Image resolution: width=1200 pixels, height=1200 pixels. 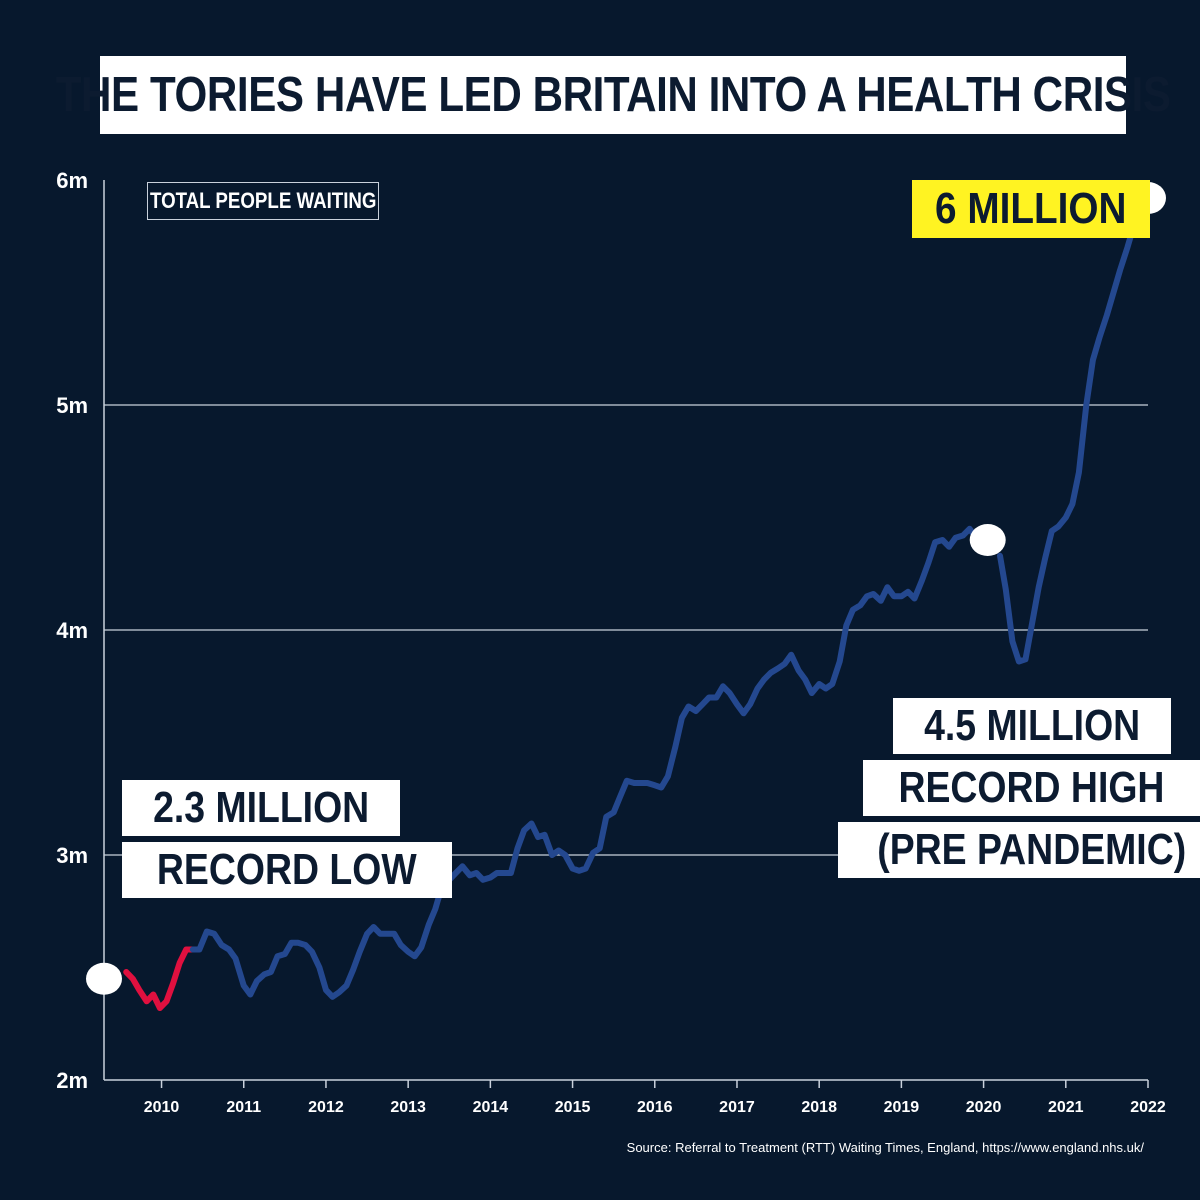 I want to click on callout-record-high-line3: (PRE PANDEMIC), so click(x=1019, y=850).